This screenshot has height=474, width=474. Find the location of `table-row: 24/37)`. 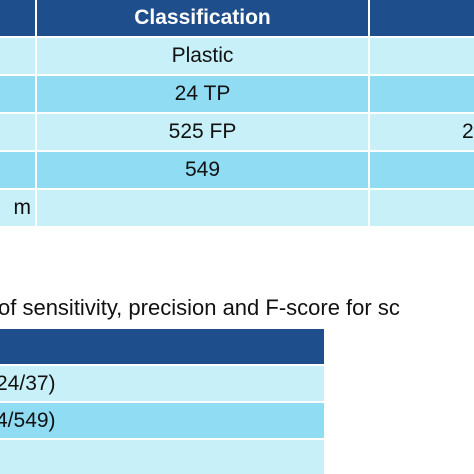

table-row: 24/37) is located at coordinates (162, 383).